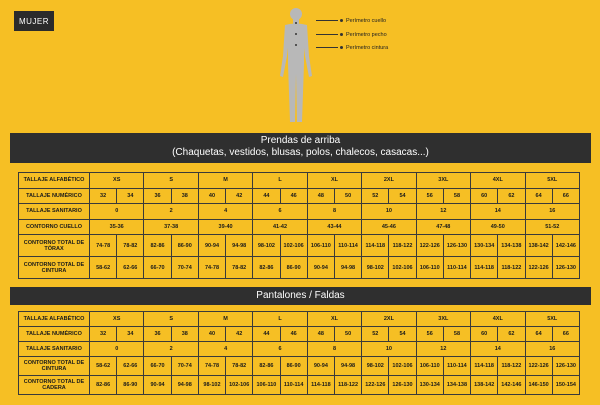 The height and width of the screenshot is (405, 600). I want to click on table-cell: 114-118, so click(375, 245).